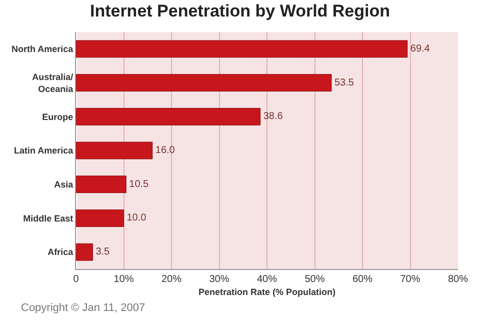  I want to click on data-label: 16.0, so click(165, 150).